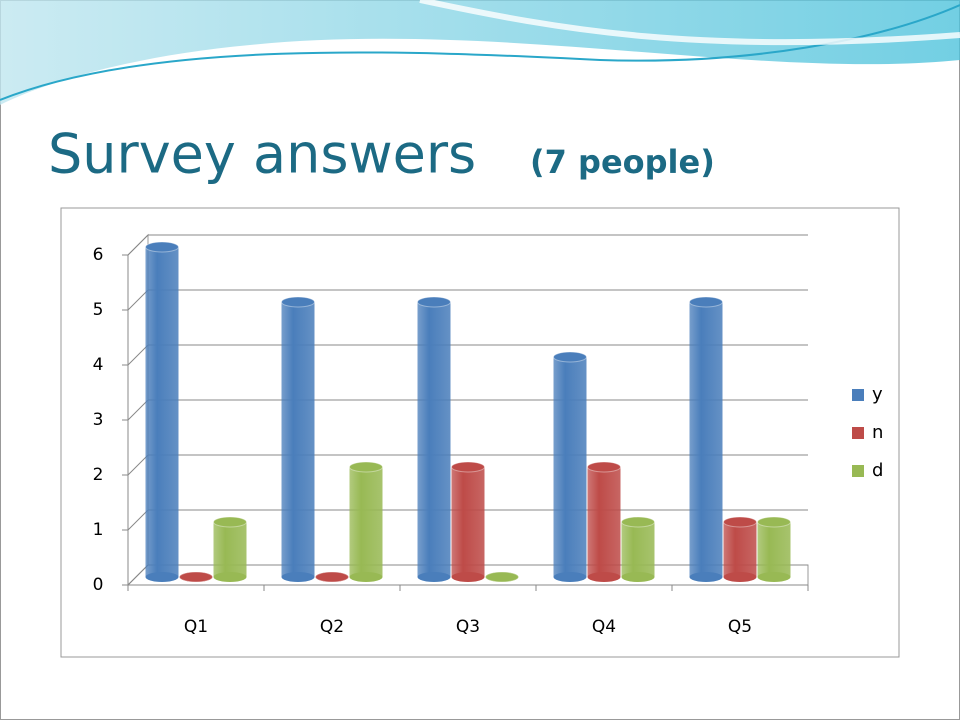  Describe the element at coordinates (877, 432) in the screenshot. I see `legend-label: n` at that location.